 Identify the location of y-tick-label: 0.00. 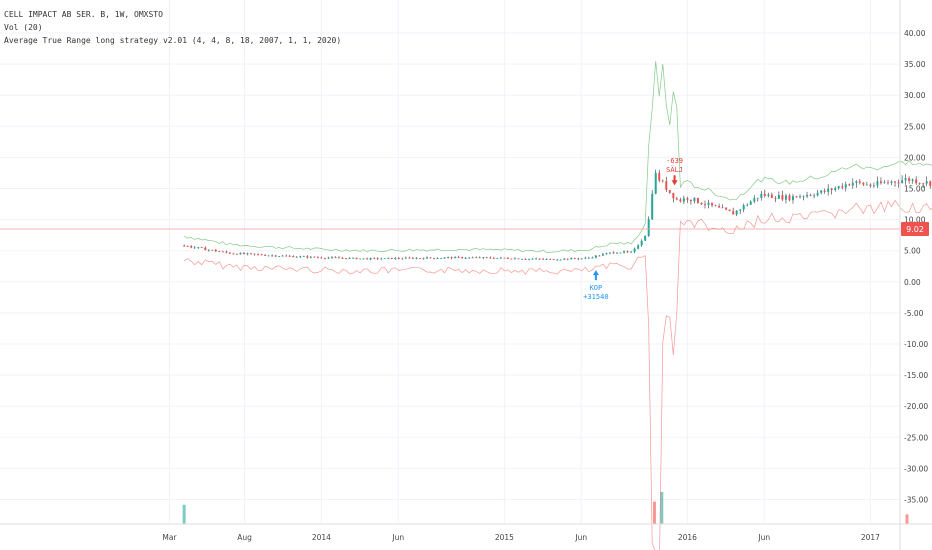
(912, 282).